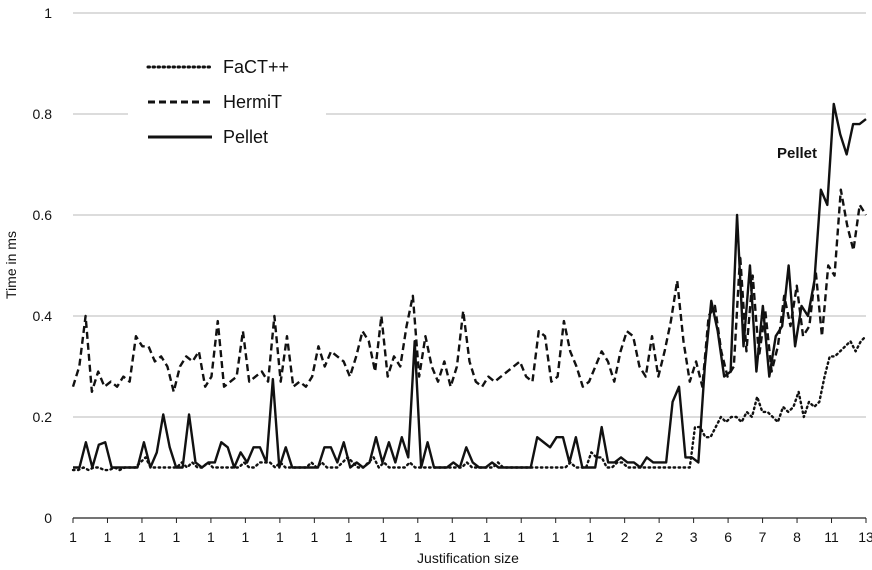 Image resolution: width=872 pixels, height=570 pixels. What do you see at coordinates (865, 537) in the screenshot?
I see `x-tick-label: 13` at bounding box center [865, 537].